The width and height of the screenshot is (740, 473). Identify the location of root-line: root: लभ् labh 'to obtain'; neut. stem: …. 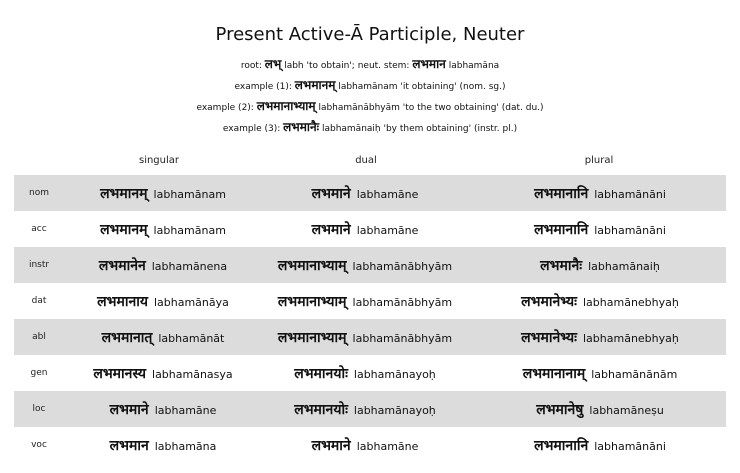
(370, 64).